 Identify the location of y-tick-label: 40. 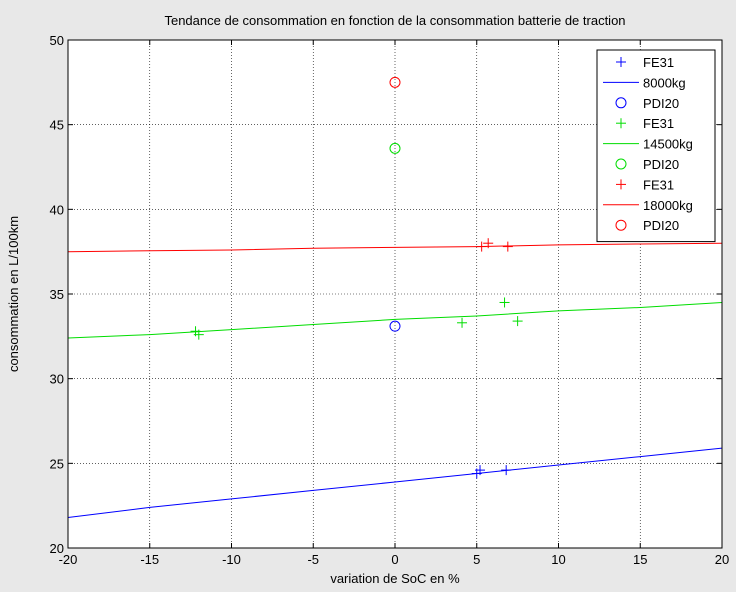
(57, 209).